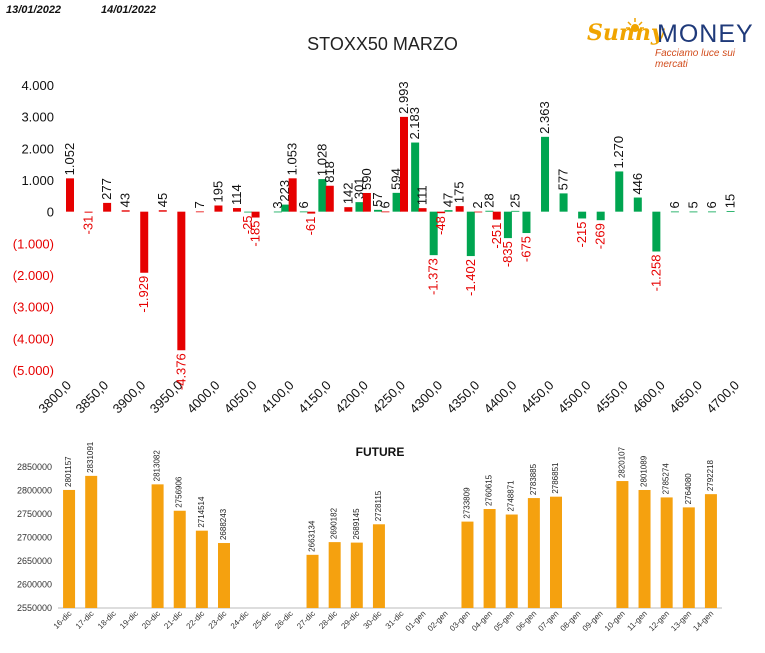  Describe the element at coordinates (504, 621) in the screenshot. I see `future-x-tick-label: 05-gen` at that location.